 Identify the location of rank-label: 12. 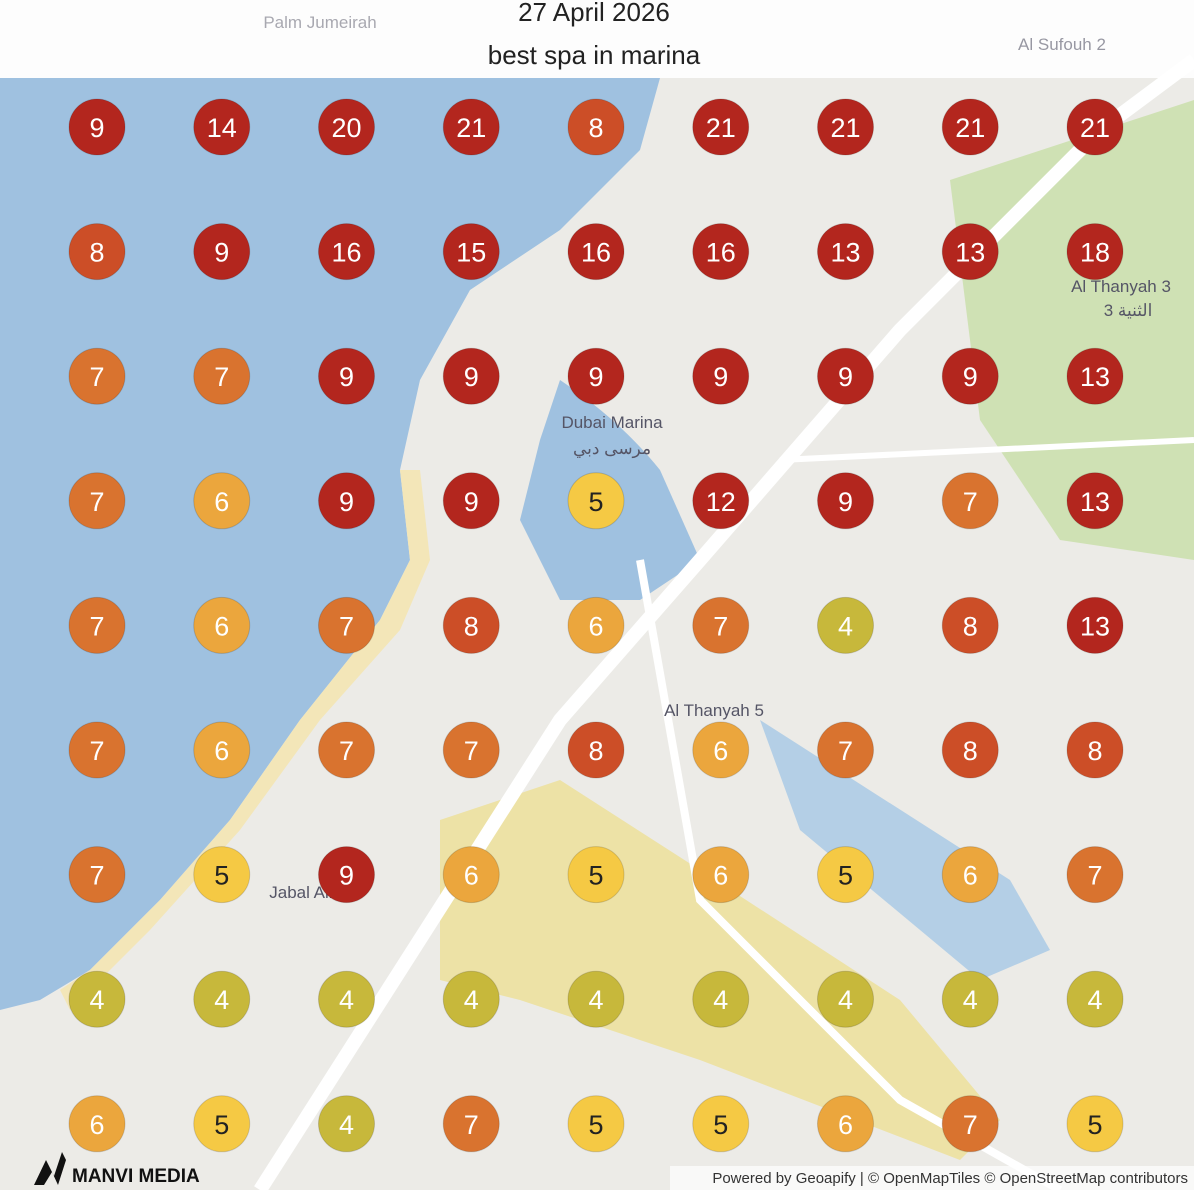
(721, 502).